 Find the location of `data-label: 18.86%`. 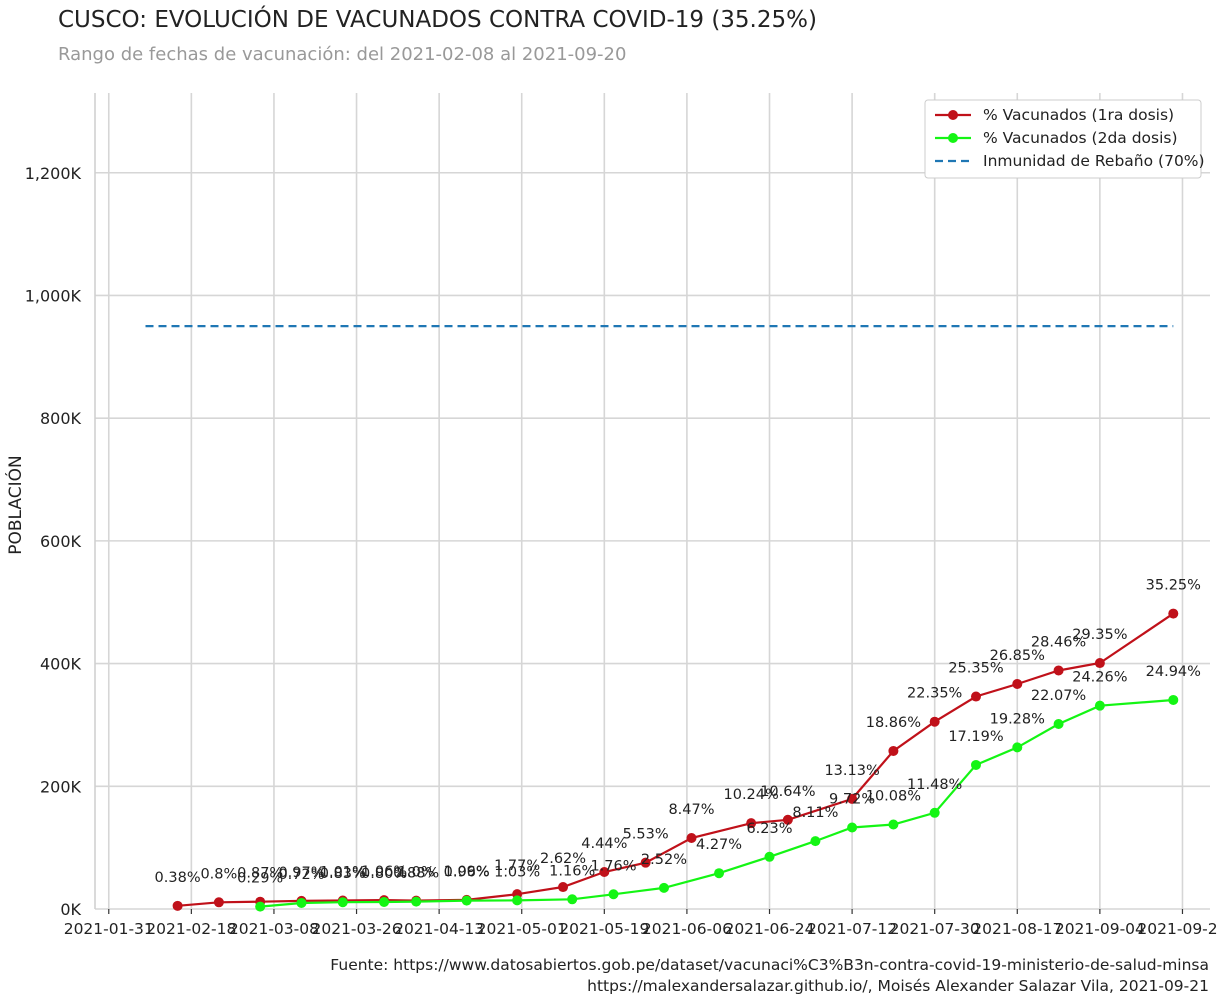

data-label: 18.86% is located at coordinates (893, 723).